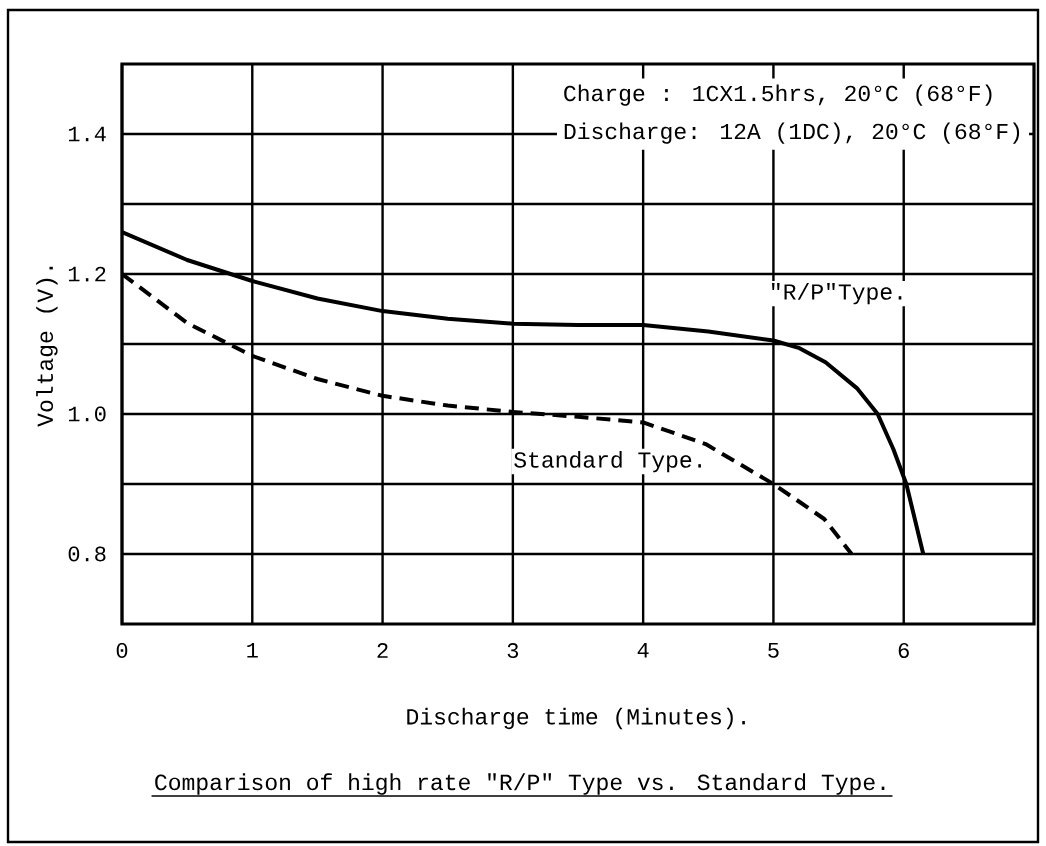 The width and height of the screenshot is (1046, 846). What do you see at coordinates (643, 650) in the screenshot?
I see `x-tick-label: 4` at bounding box center [643, 650].